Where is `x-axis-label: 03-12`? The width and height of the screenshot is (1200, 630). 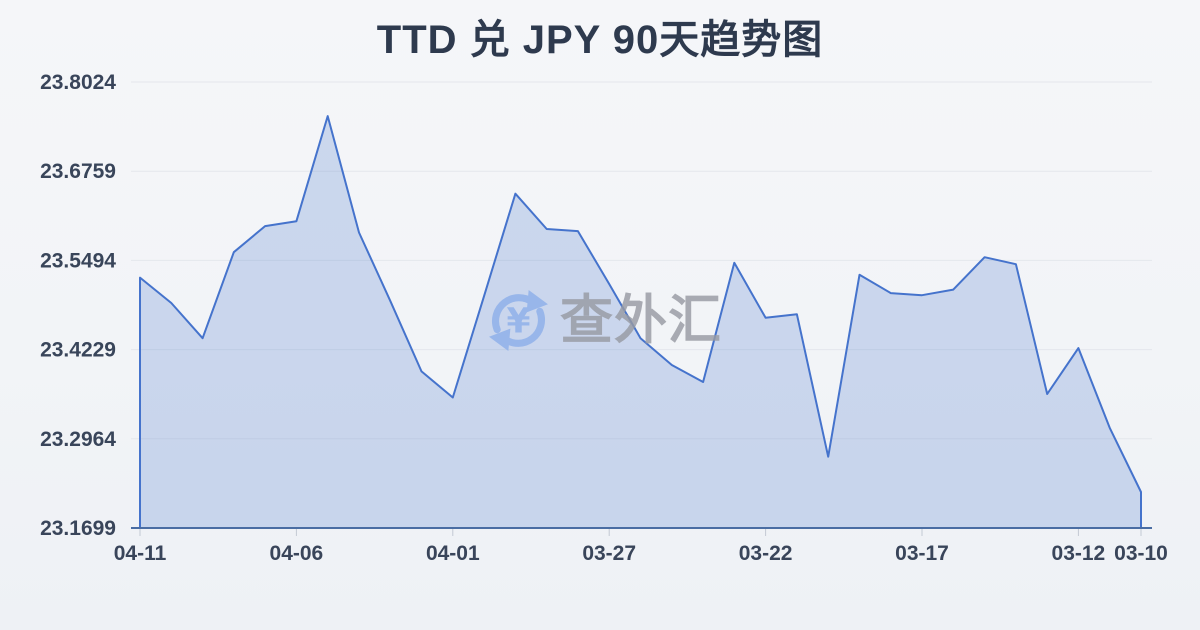
x-axis-label: 03-12 is located at coordinates (1079, 553).